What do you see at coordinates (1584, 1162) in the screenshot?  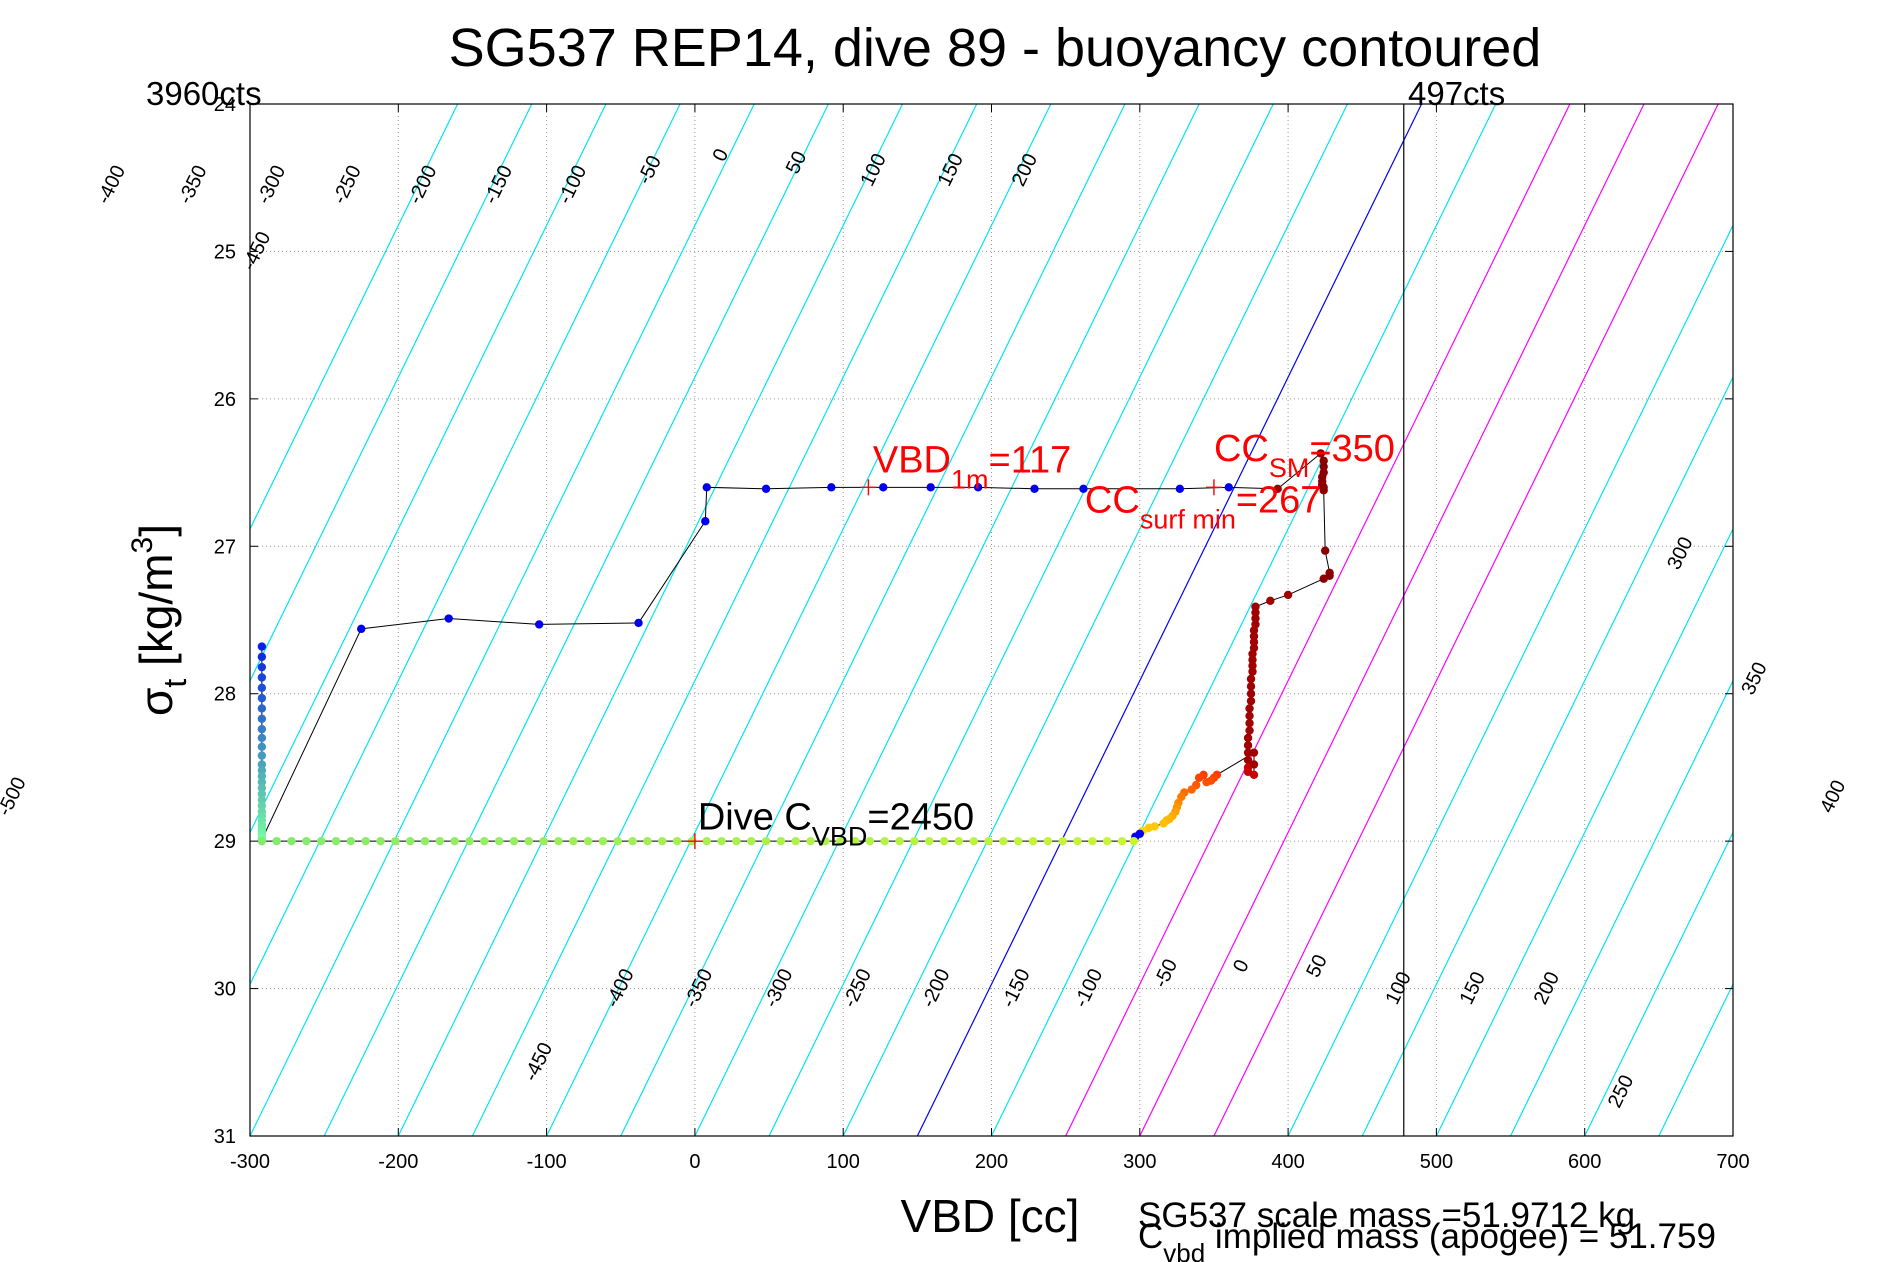 I see `x-tick-label: 600` at bounding box center [1584, 1162].